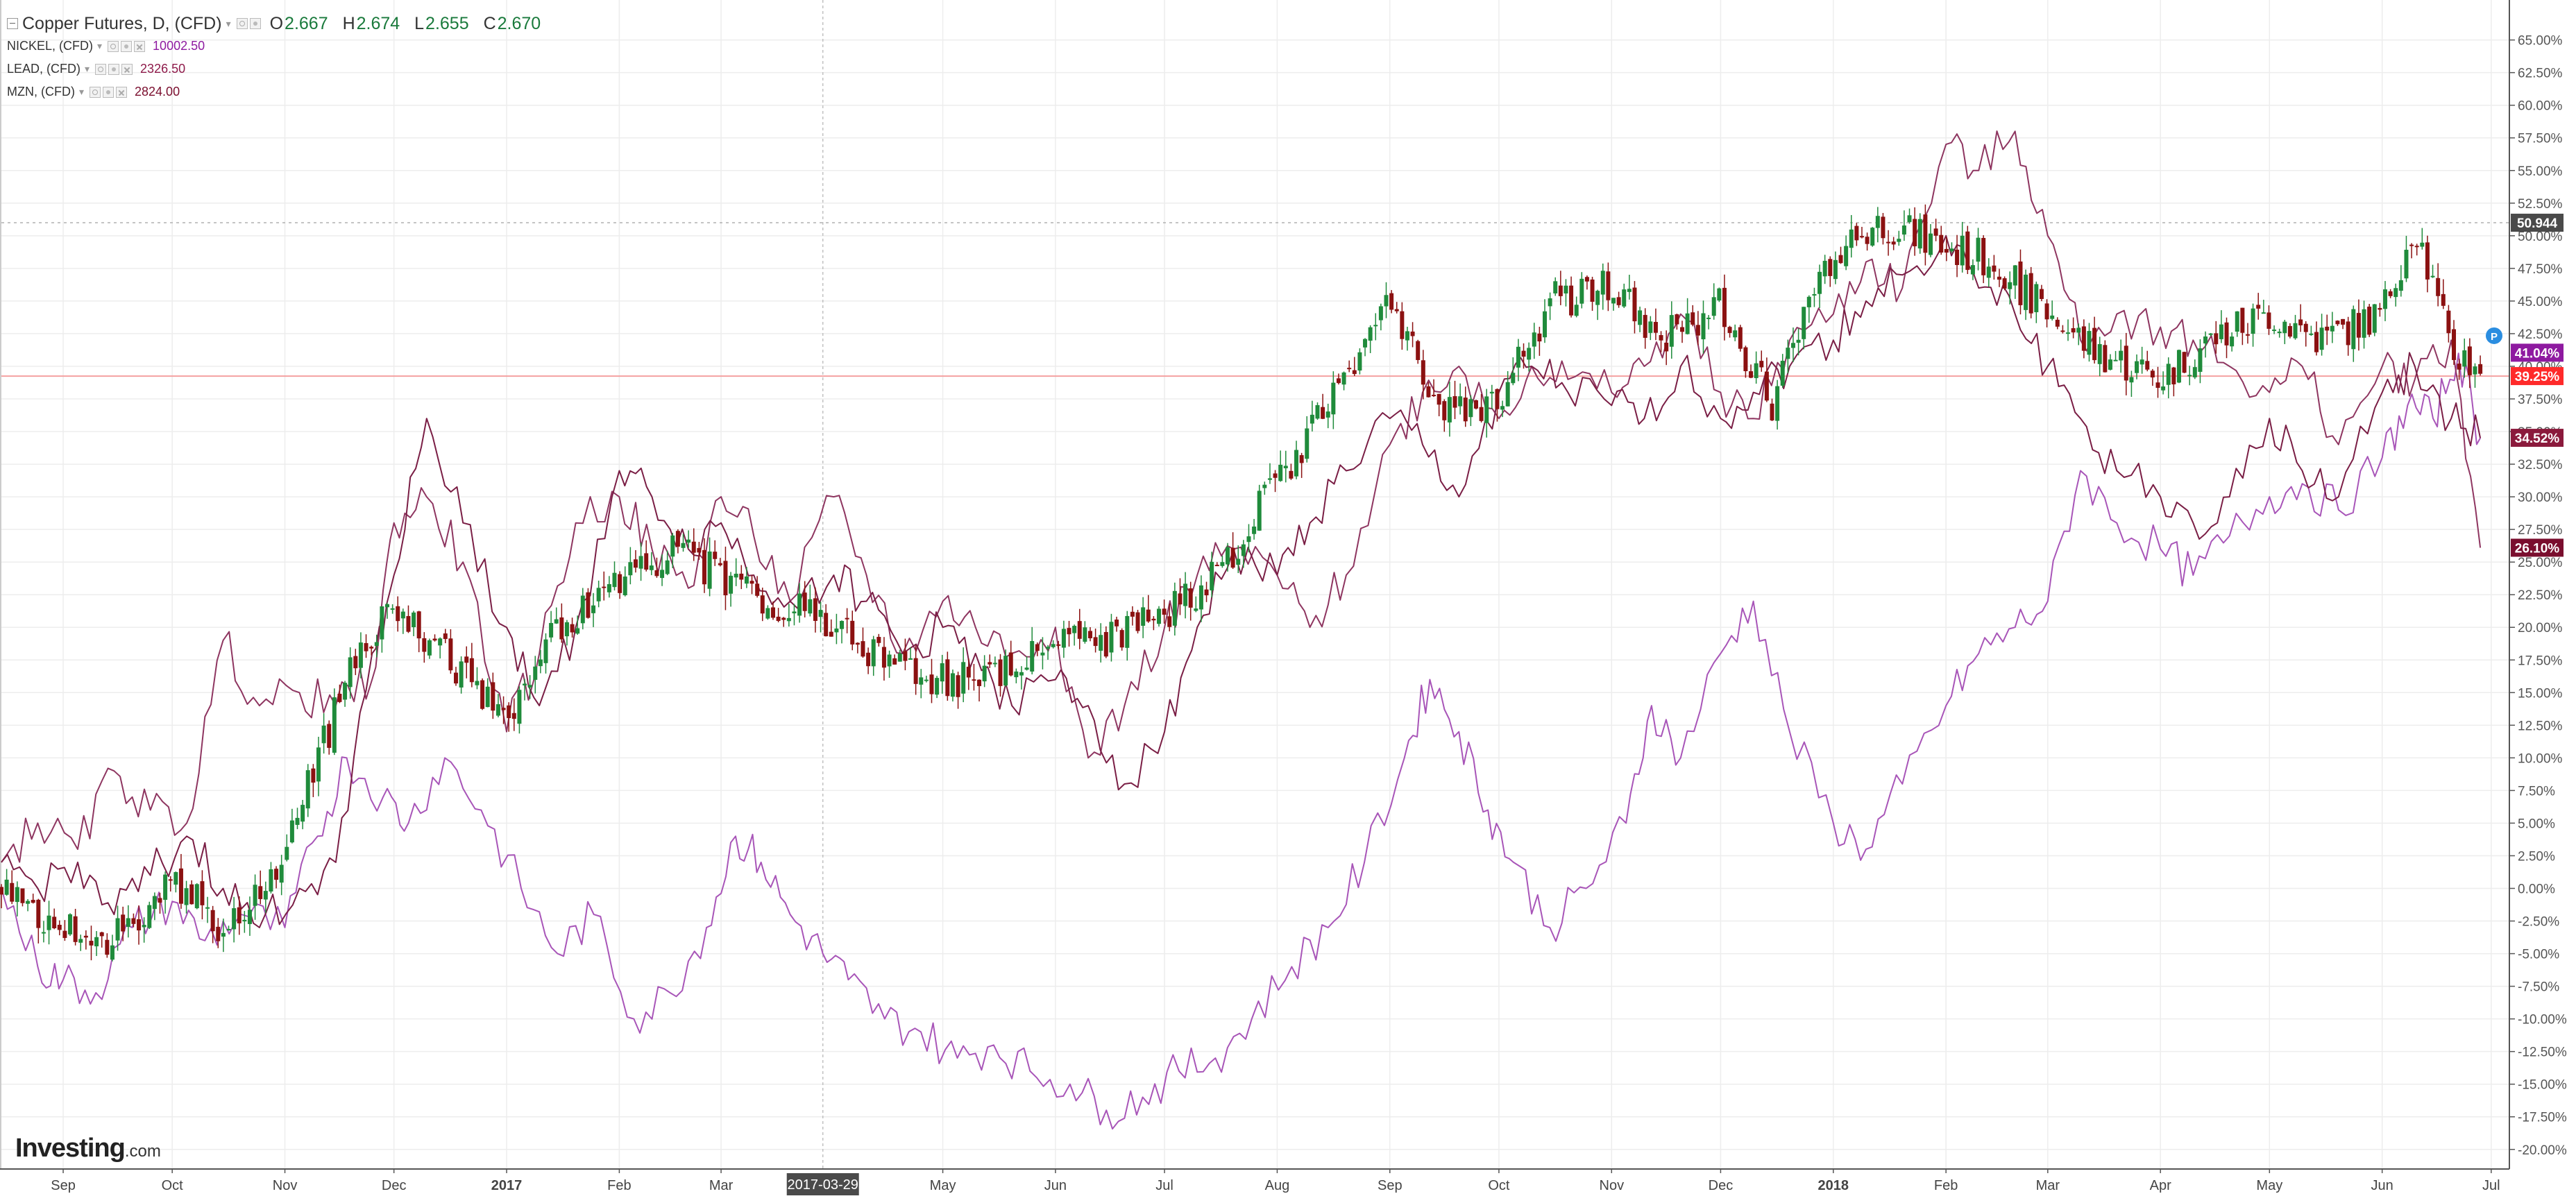 This screenshot has width=2576, height=1203. I want to click on x-tick-label: Apr, so click(2161, 1185).